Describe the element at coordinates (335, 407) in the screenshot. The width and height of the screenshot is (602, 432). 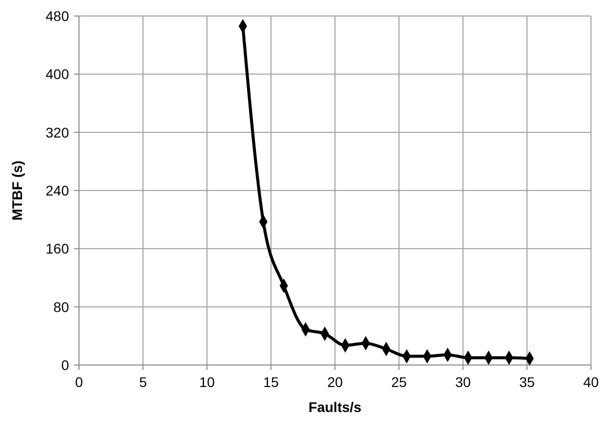
I see `x-axis-title: Faults/s` at that location.